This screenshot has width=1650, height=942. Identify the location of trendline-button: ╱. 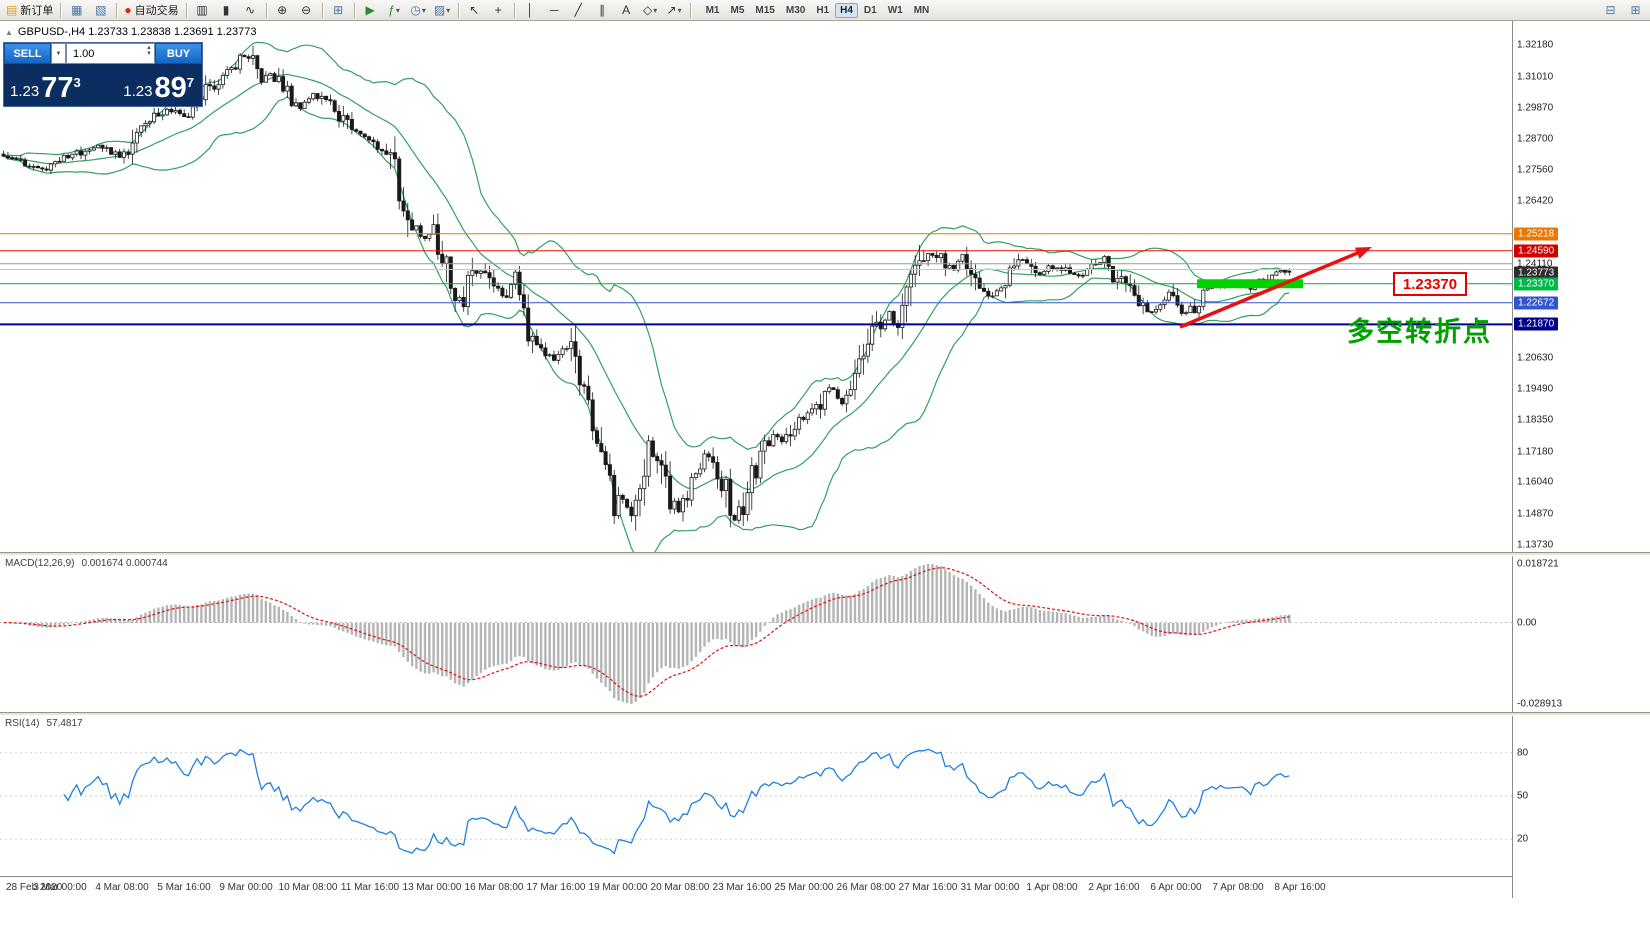
(578, 10).